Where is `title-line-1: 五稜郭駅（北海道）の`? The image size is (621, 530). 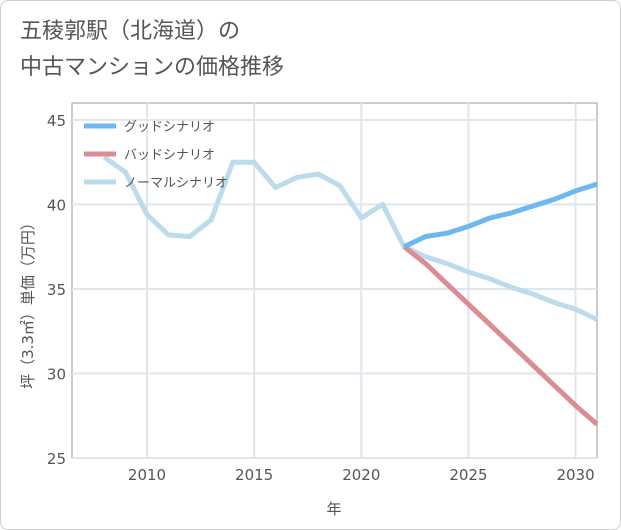 title-line-1: 五稜郭駅（北海道）の is located at coordinates (130, 31).